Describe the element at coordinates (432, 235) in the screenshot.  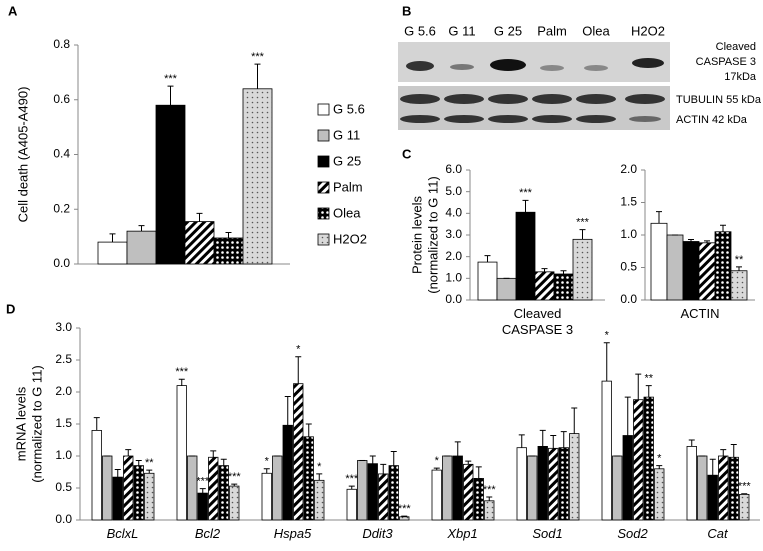
I see `y-axis-label: (normalized to G 11)` at that location.